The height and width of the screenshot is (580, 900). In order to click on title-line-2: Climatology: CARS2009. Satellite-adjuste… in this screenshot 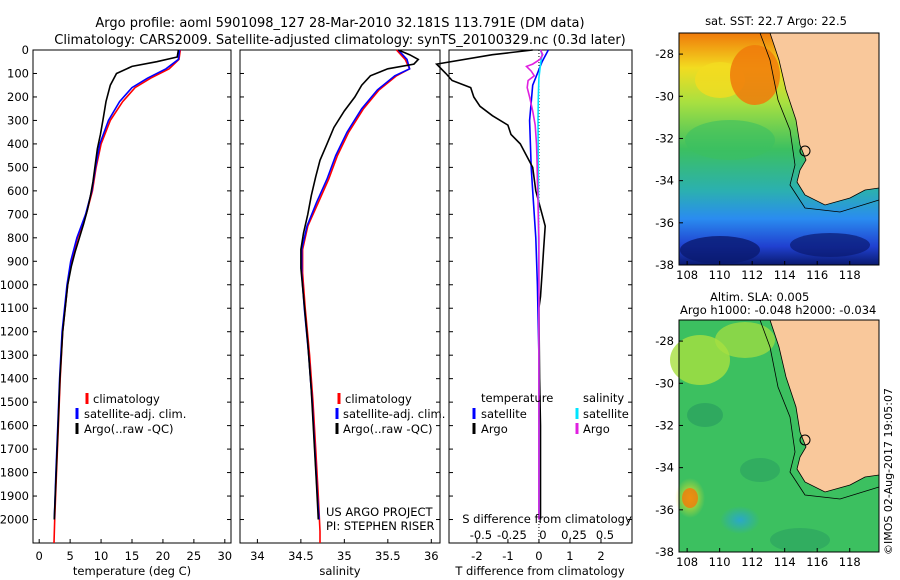, I will do `click(340, 40)`.